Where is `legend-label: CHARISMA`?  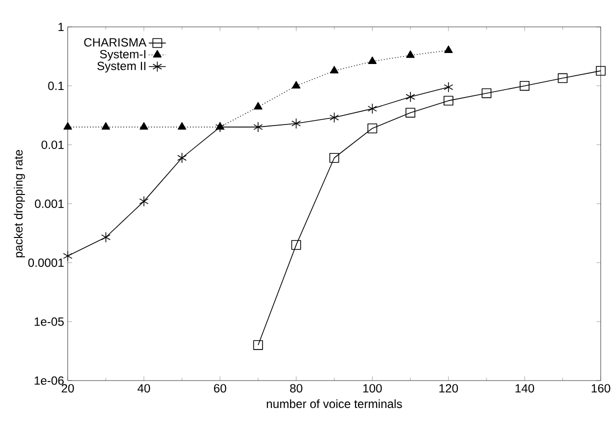
legend-label: CHARISMA is located at coordinates (115, 42).